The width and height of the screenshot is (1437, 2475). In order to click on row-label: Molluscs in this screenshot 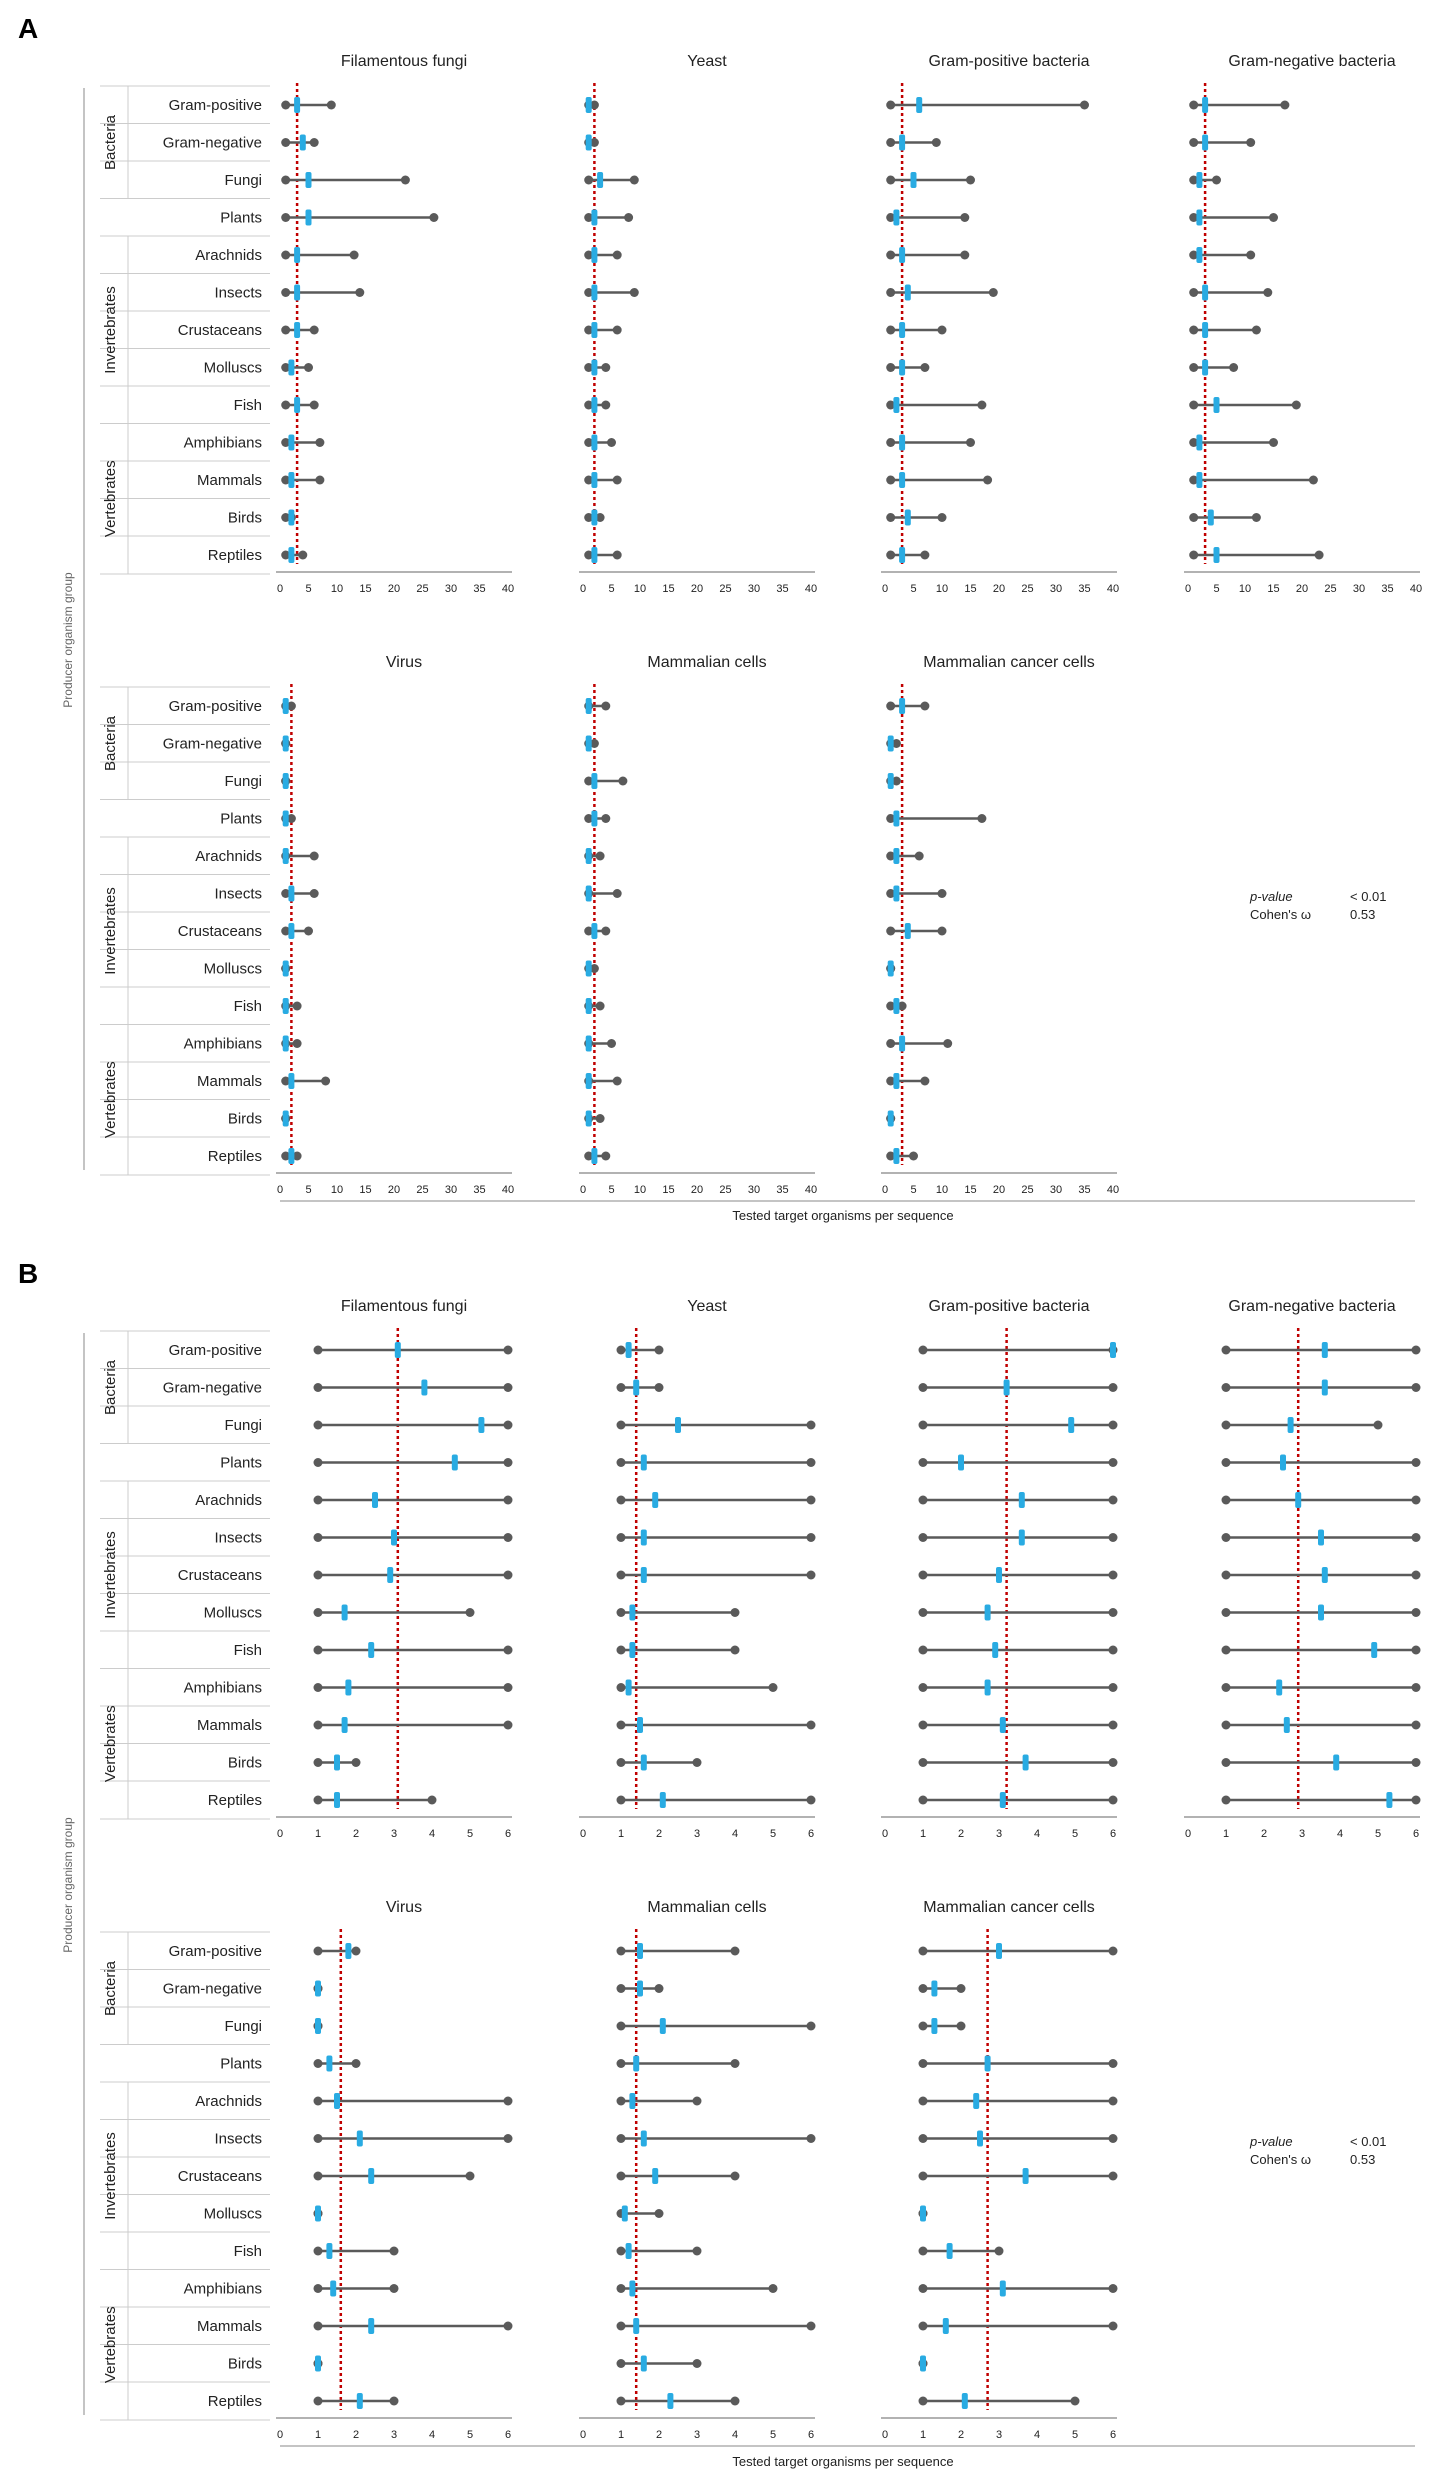, I will do `click(233, 969)`.